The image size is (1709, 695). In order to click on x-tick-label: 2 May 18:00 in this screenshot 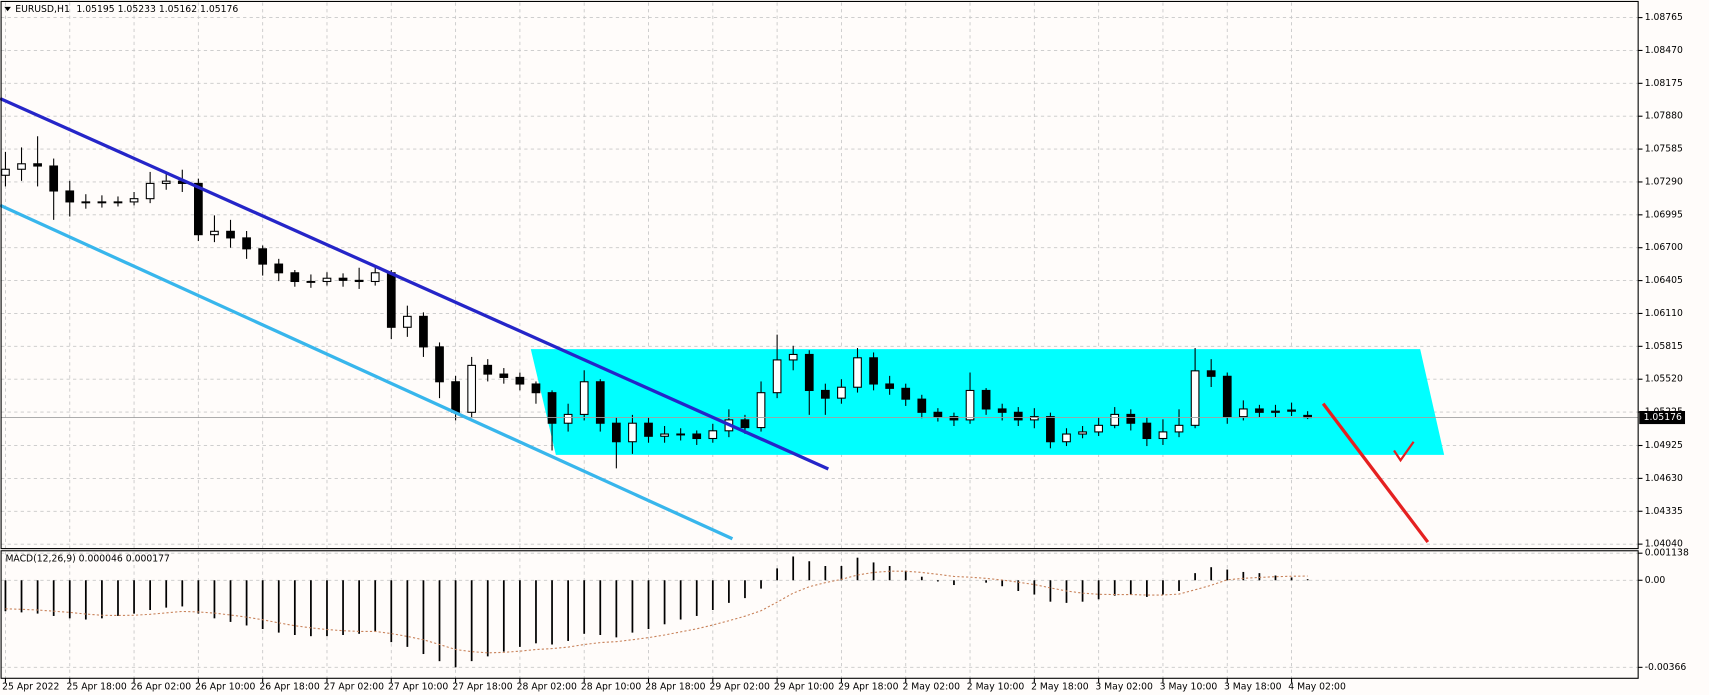, I will do `click(1060, 687)`.